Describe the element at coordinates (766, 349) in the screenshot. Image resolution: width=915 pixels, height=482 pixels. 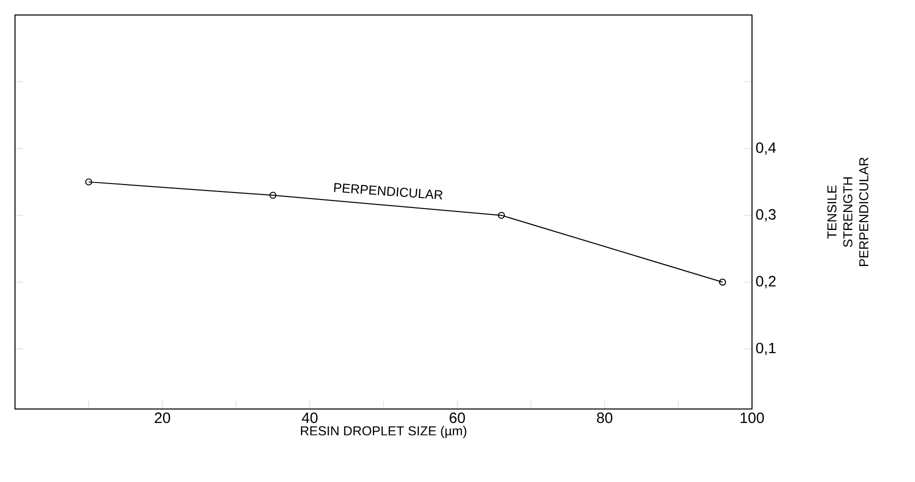
I see `y-tick-label: 0,1` at that location.